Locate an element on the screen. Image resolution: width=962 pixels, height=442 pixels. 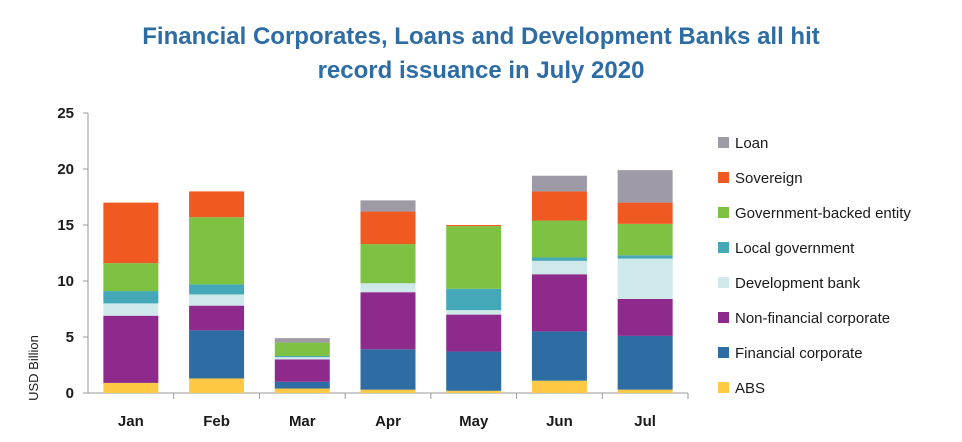
bar-stack-may is located at coordinates (474, 309).